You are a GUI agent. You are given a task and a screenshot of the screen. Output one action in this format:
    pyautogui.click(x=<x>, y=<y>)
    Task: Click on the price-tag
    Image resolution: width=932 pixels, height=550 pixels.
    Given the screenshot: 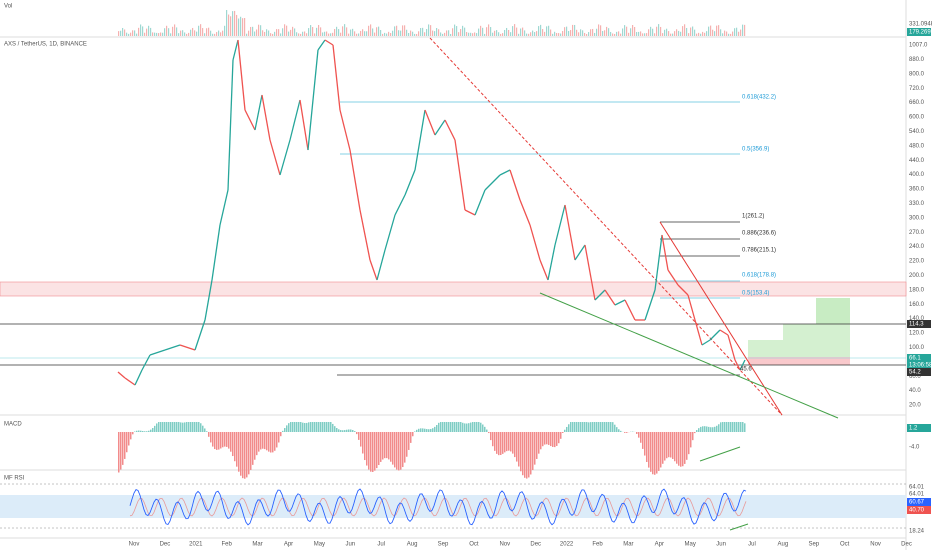 What is the action you would take?
    pyautogui.click(x=919, y=358)
    